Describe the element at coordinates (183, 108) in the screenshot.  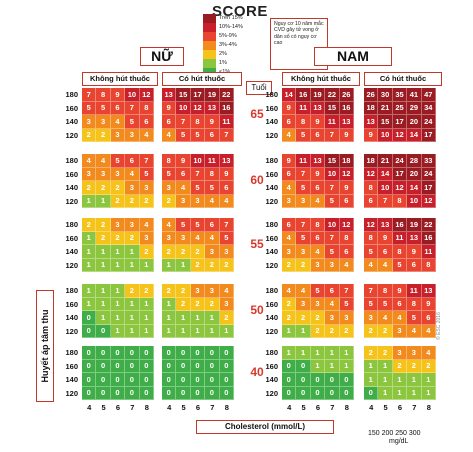
I see `risk-cell: 10` at that location.